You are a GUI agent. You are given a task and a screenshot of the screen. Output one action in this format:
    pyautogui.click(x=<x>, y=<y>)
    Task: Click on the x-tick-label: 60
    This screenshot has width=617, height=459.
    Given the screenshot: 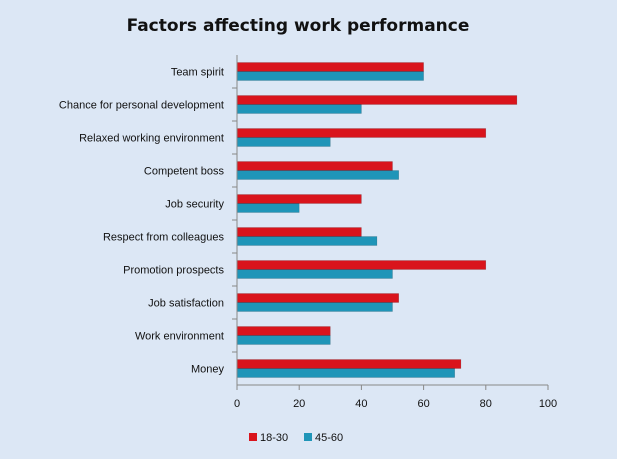 What is the action you would take?
    pyautogui.click(x=423, y=404)
    